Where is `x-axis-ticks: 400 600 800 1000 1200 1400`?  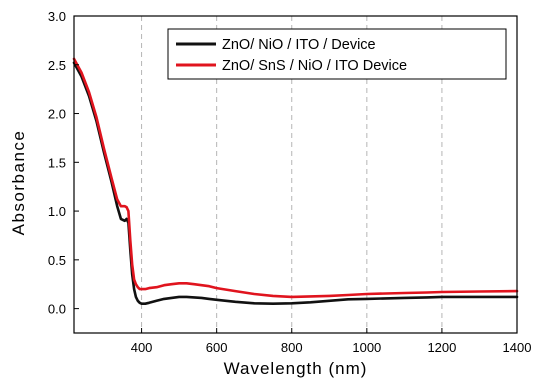 x-axis-ticks: 400 600 800 1000 1200 1400 is located at coordinates (331, 341).